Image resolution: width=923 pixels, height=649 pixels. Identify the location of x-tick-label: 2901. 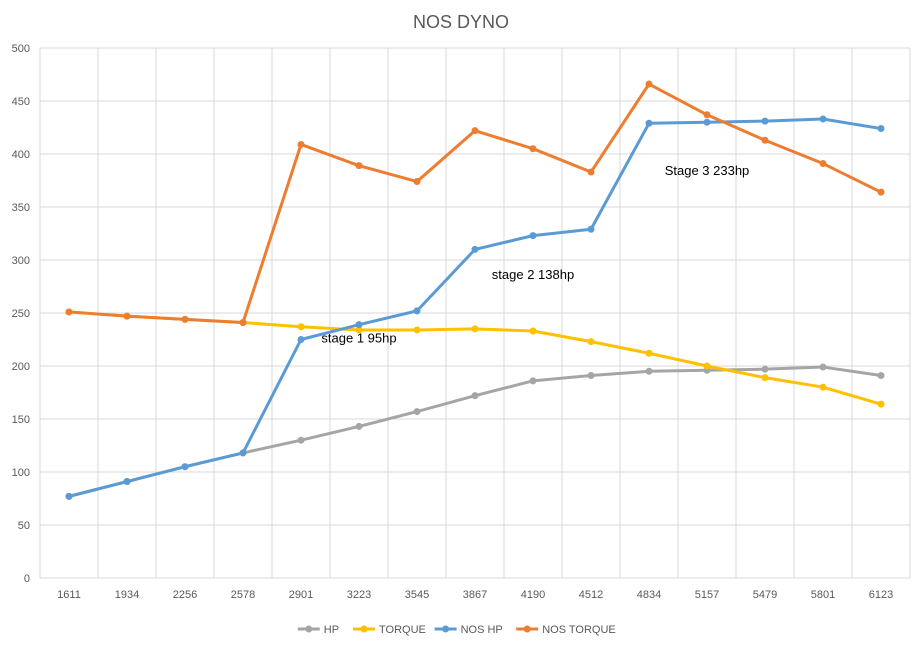
(301, 595).